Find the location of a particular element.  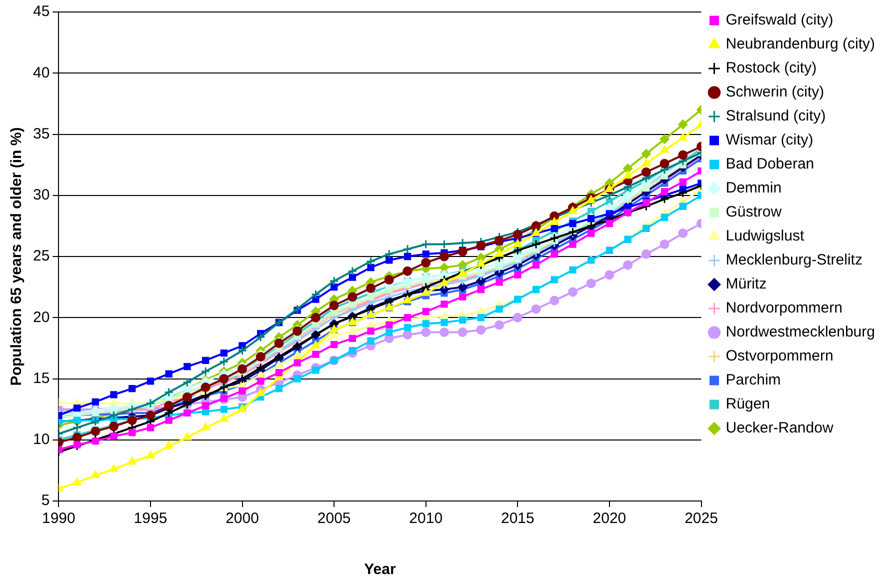

legend-label: Rügen is located at coordinates (748, 404).